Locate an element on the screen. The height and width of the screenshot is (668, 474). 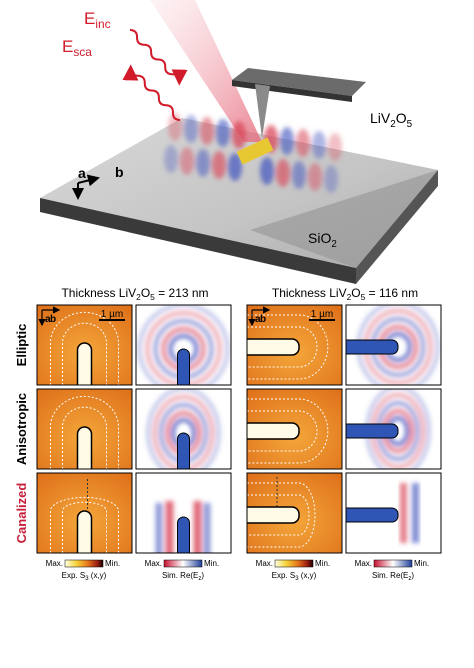
scattered-wave is located at coordinates (151, 92).